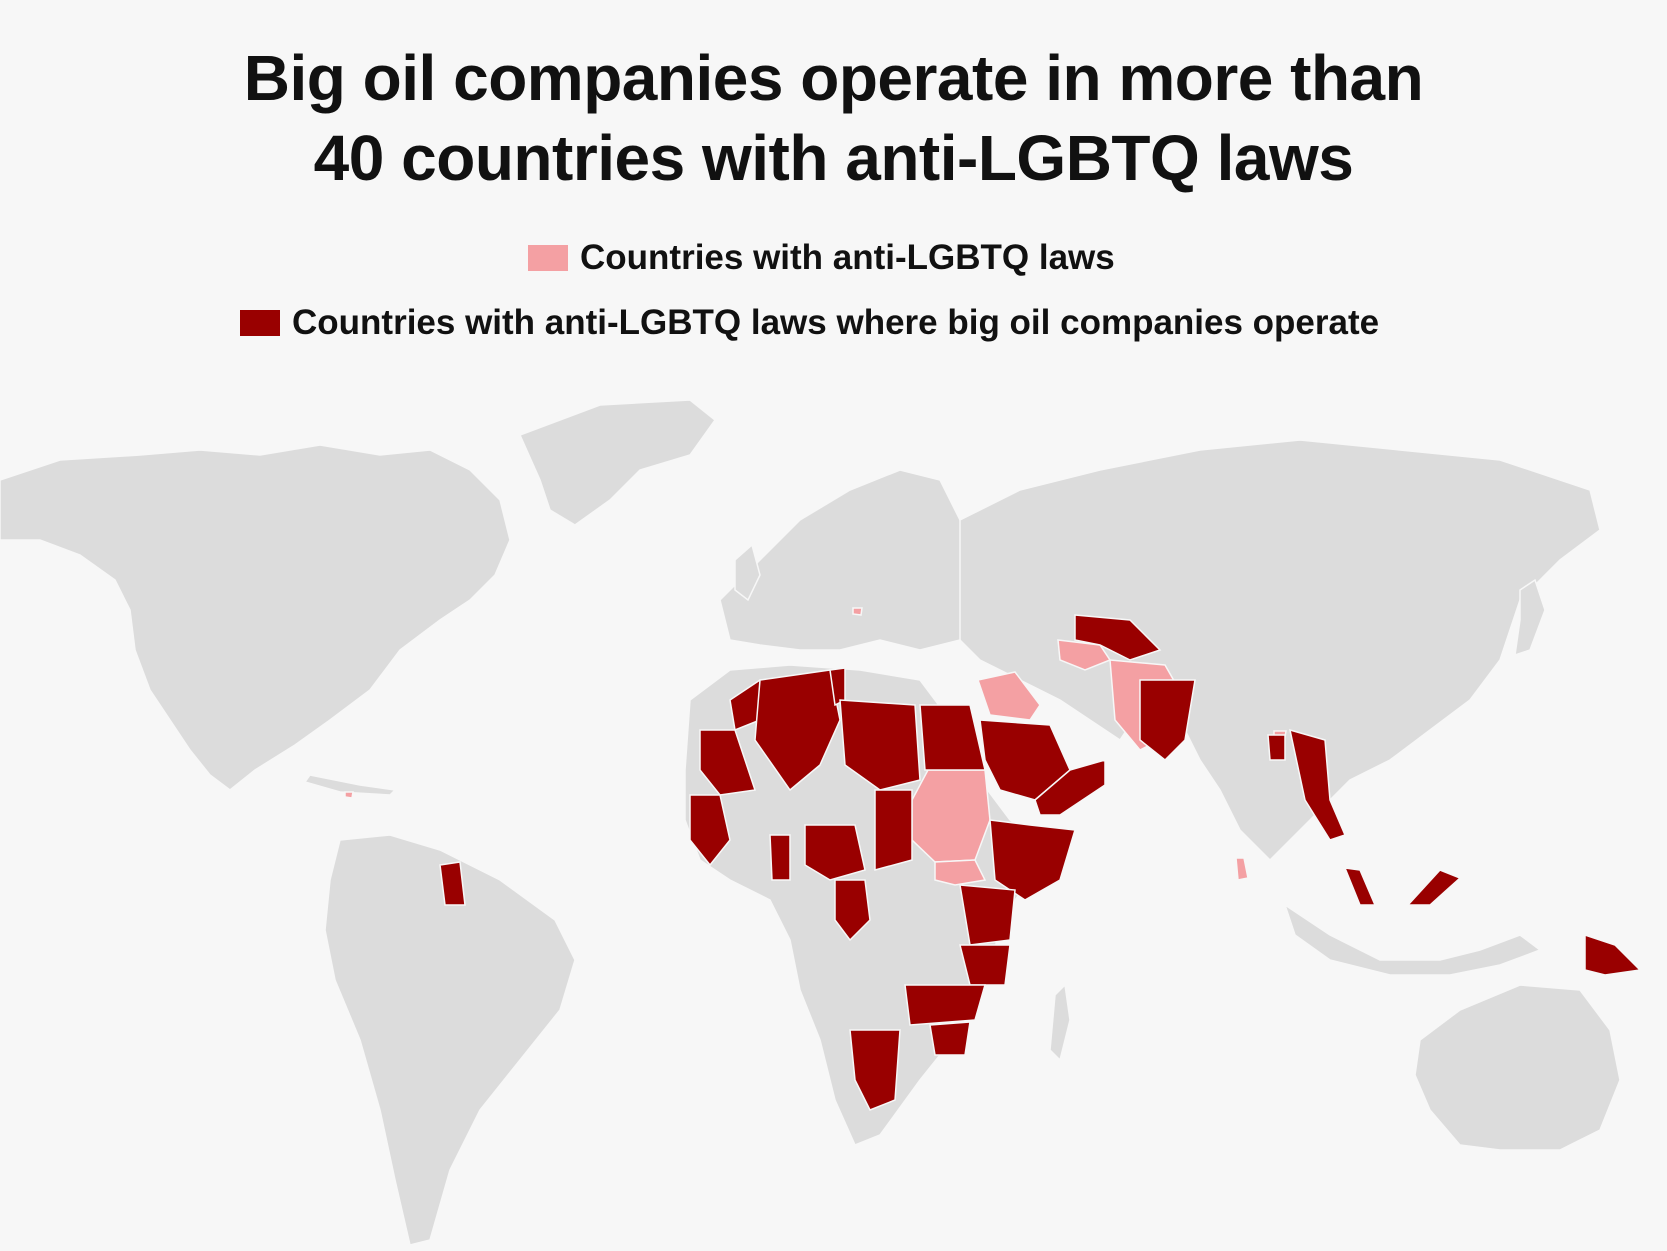 The height and width of the screenshot is (1251, 1667). Describe the element at coordinates (960, 872) in the screenshot. I see `south-sudan` at that location.